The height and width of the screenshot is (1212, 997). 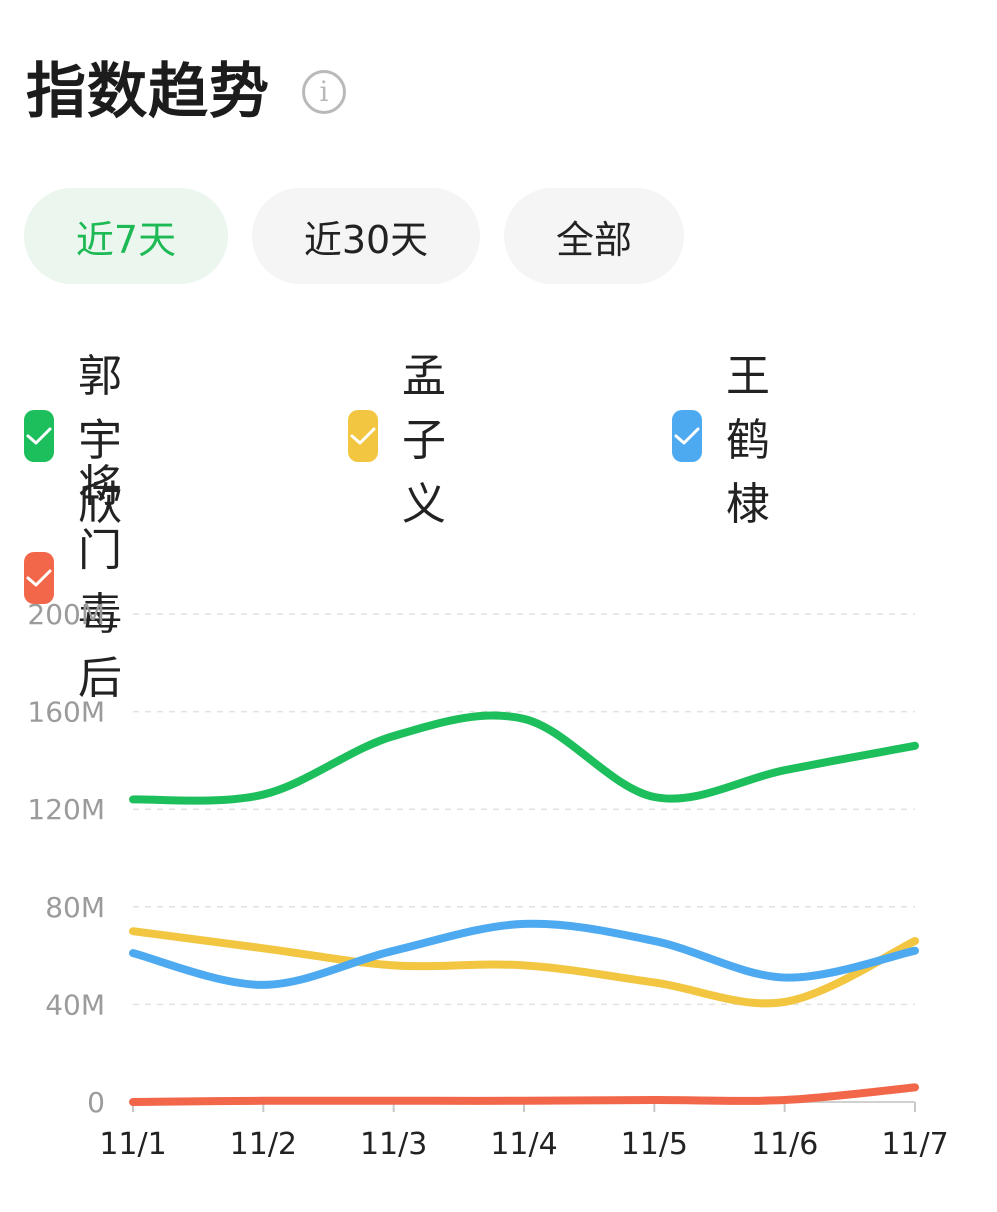 I want to click on legend-item-jiangmenduhou: 将门毒后, so click(x=84, y=578).